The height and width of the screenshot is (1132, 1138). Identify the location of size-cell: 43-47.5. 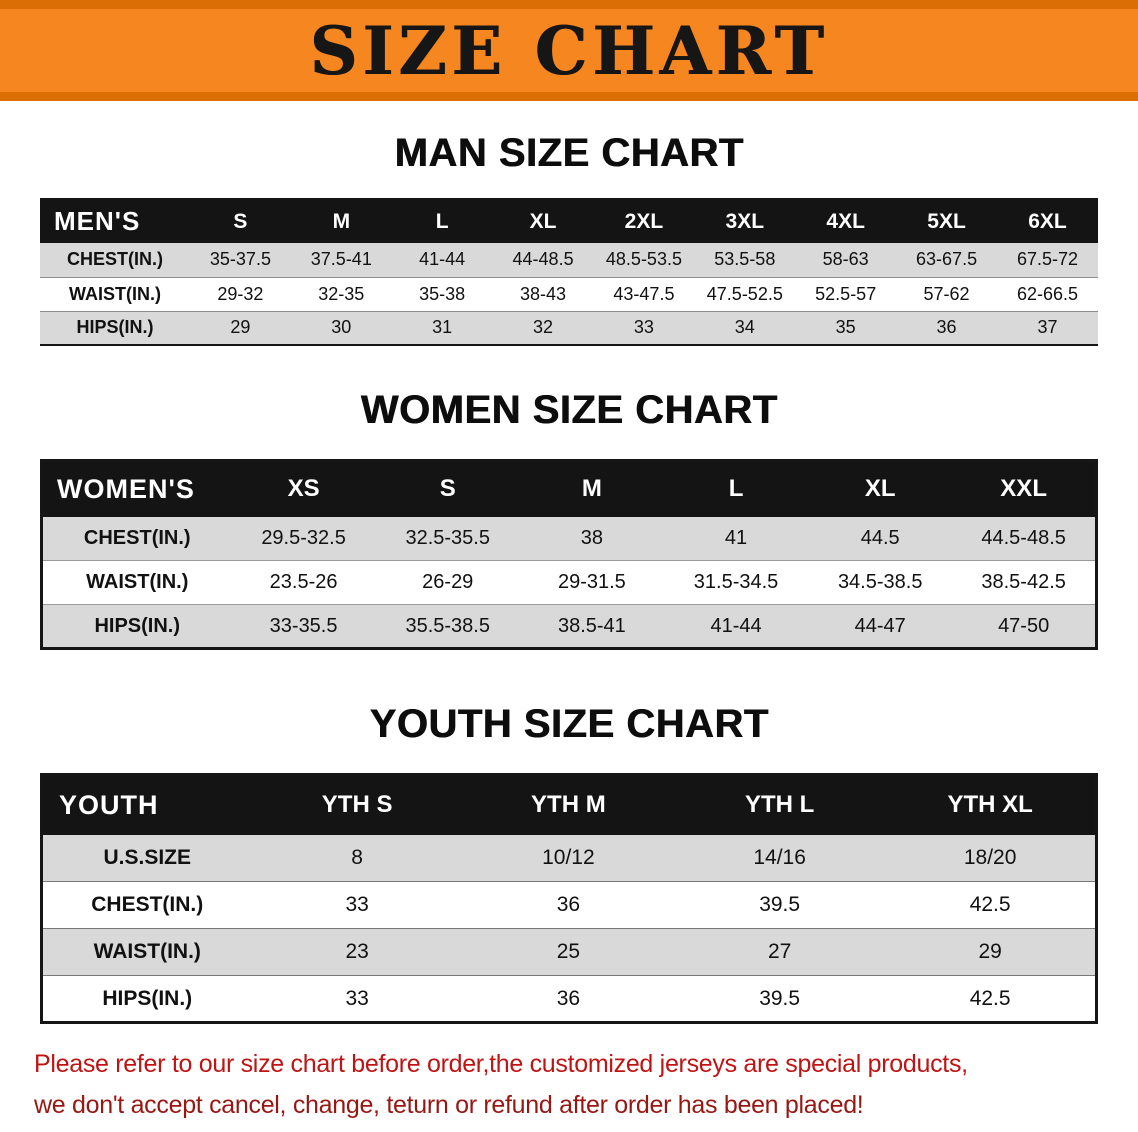
(644, 293).